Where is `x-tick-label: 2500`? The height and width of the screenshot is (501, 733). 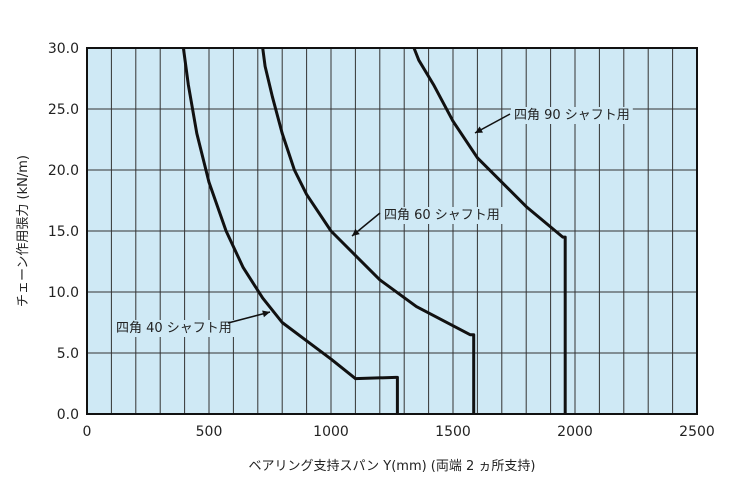
x-tick-label: 2500 is located at coordinates (697, 432).